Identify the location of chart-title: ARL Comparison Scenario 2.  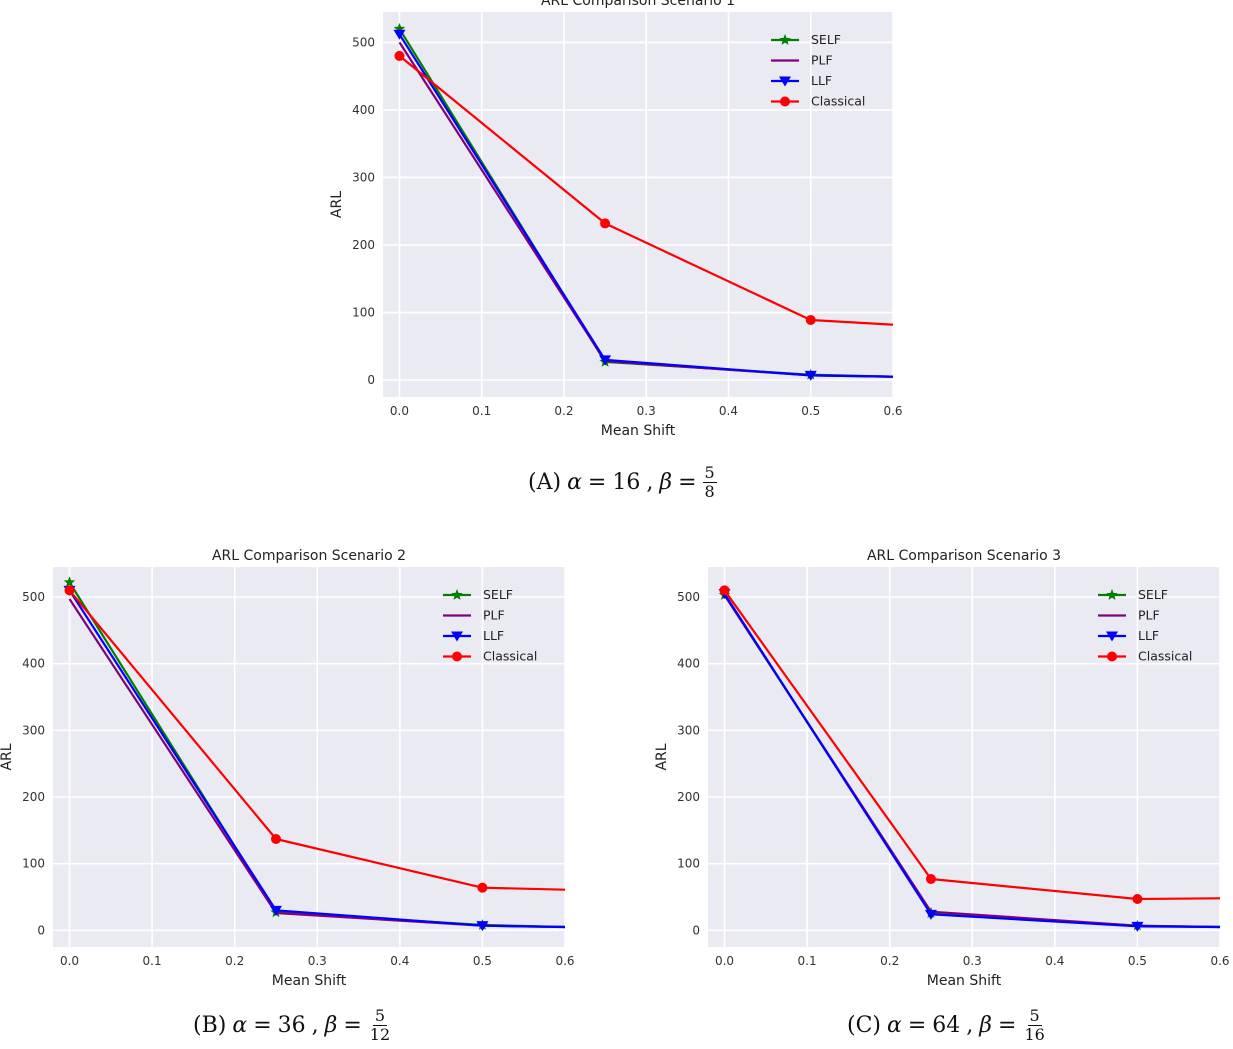
(309, 556).